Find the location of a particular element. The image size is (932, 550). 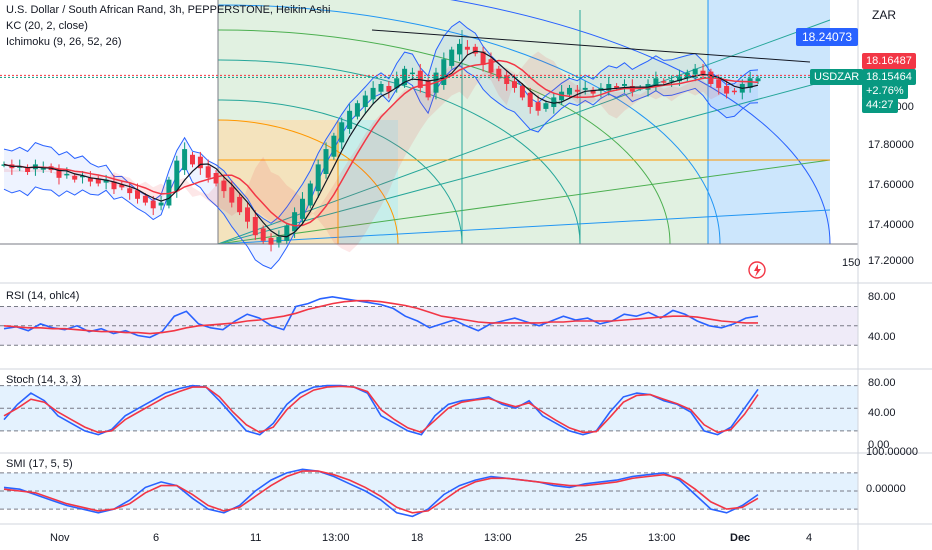

scale-150: 150 is located at coordinates (851, 263).